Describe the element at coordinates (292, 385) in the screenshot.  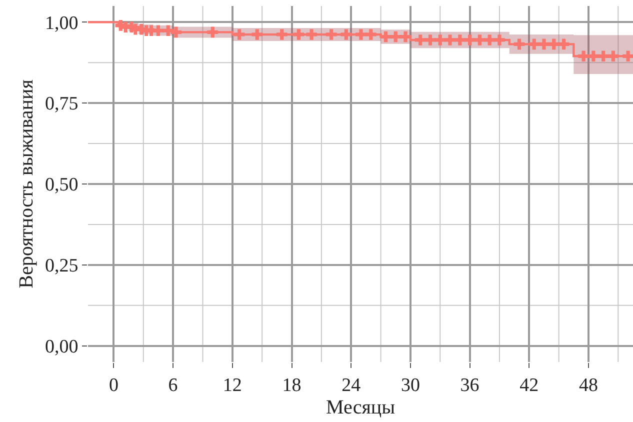
I see `x-tick-label: 18` at that location.